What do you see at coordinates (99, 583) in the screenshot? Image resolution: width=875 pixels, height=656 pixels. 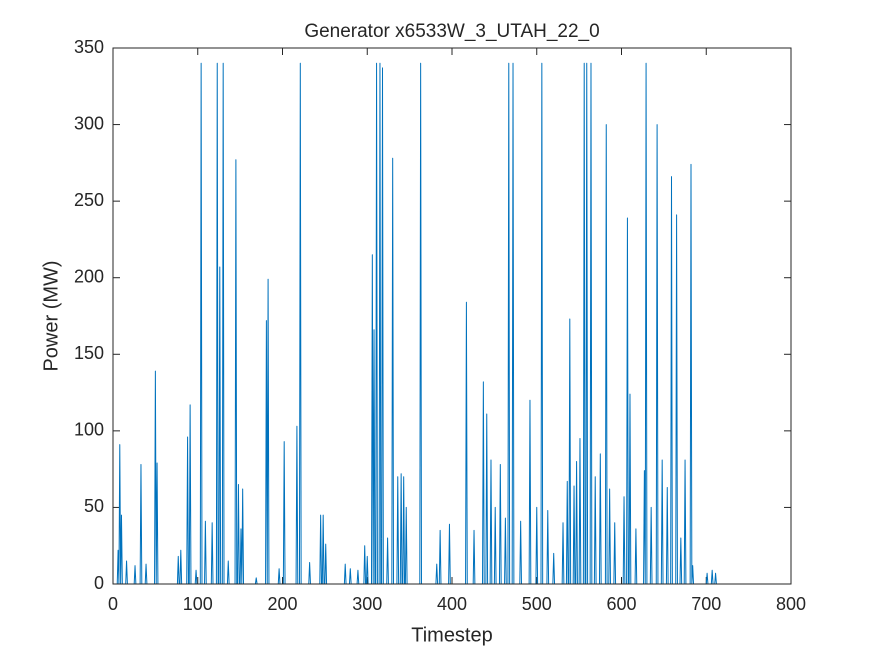 I see `y-tick-label: 0` at bounding box center [99, 583].